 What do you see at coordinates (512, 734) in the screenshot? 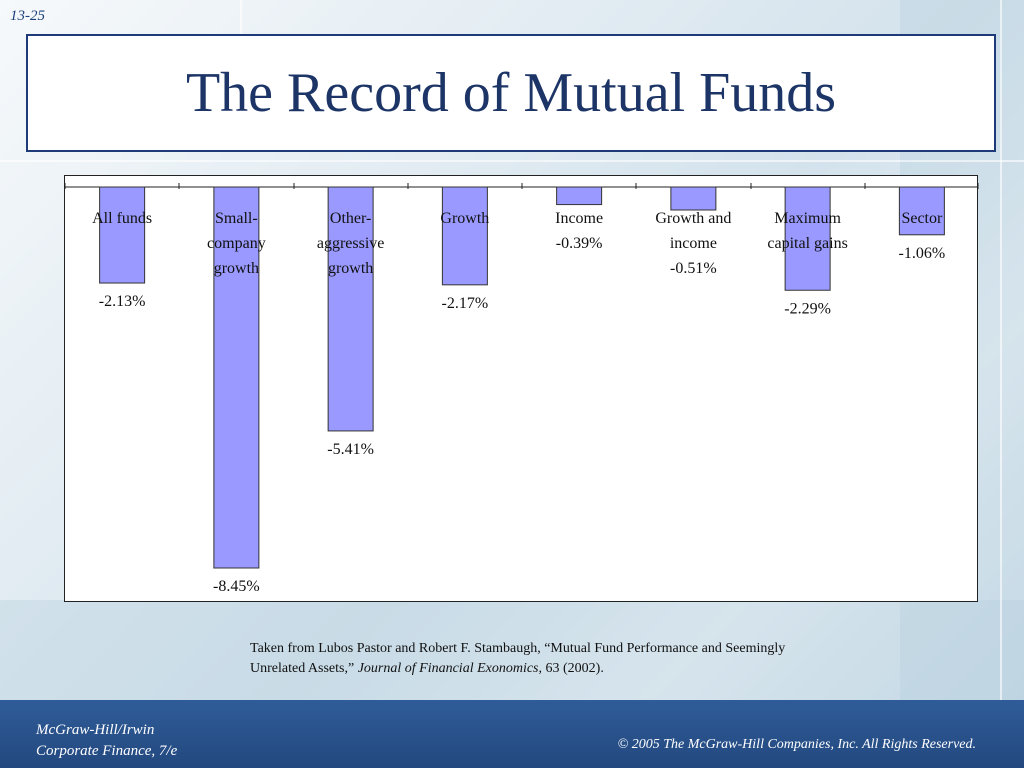
I see `footer-band` at bounding box center [512, 734].